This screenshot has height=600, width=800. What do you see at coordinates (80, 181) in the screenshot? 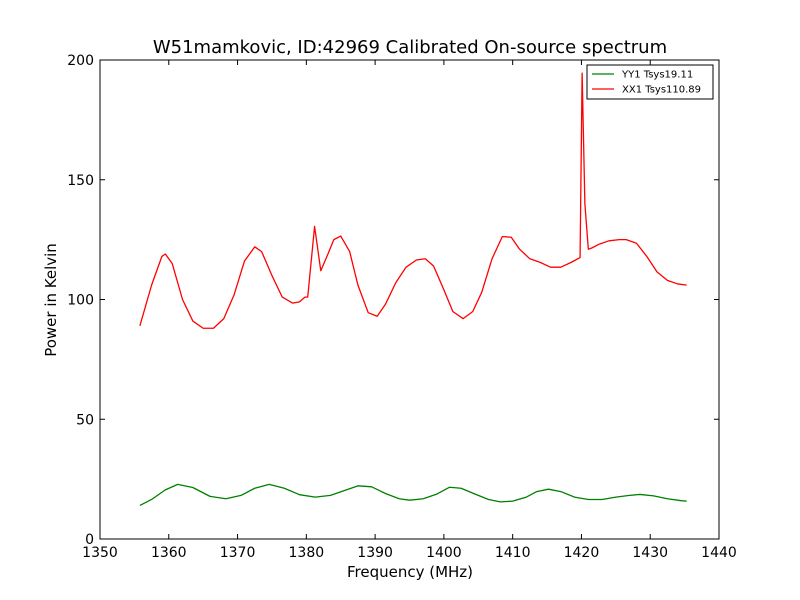
I see `y-tick-label: 150` at bounding box center [80, 181].